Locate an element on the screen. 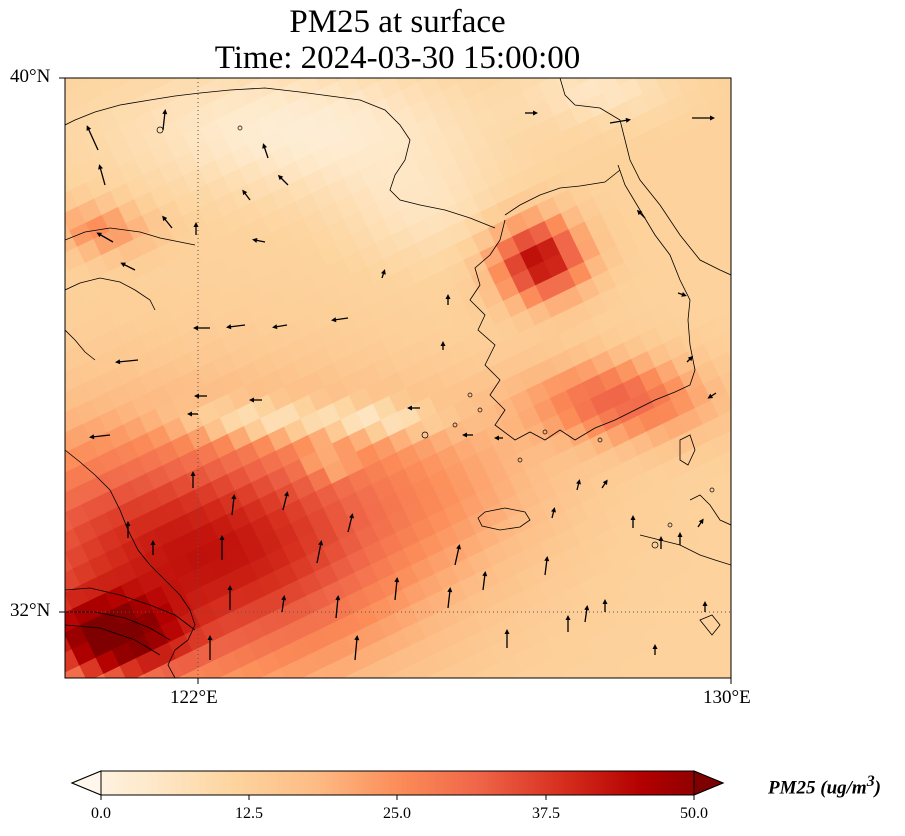 This screenshot has width=905, height=836. colorbar-tick-1: 12.5 is located at coordinates (249, 813).